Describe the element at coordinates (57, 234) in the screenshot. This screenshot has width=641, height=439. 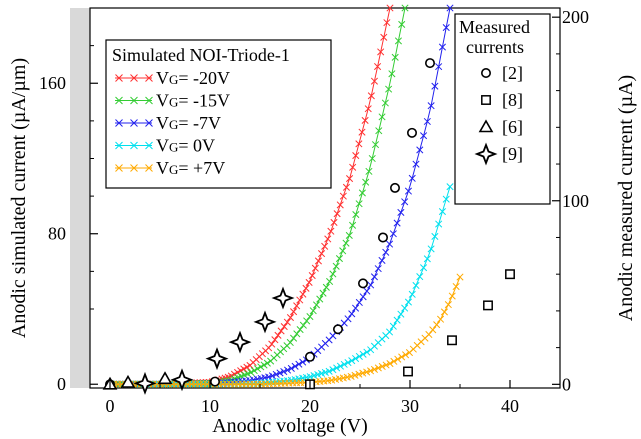
I see `y-left-tick-label: 80` at that location.